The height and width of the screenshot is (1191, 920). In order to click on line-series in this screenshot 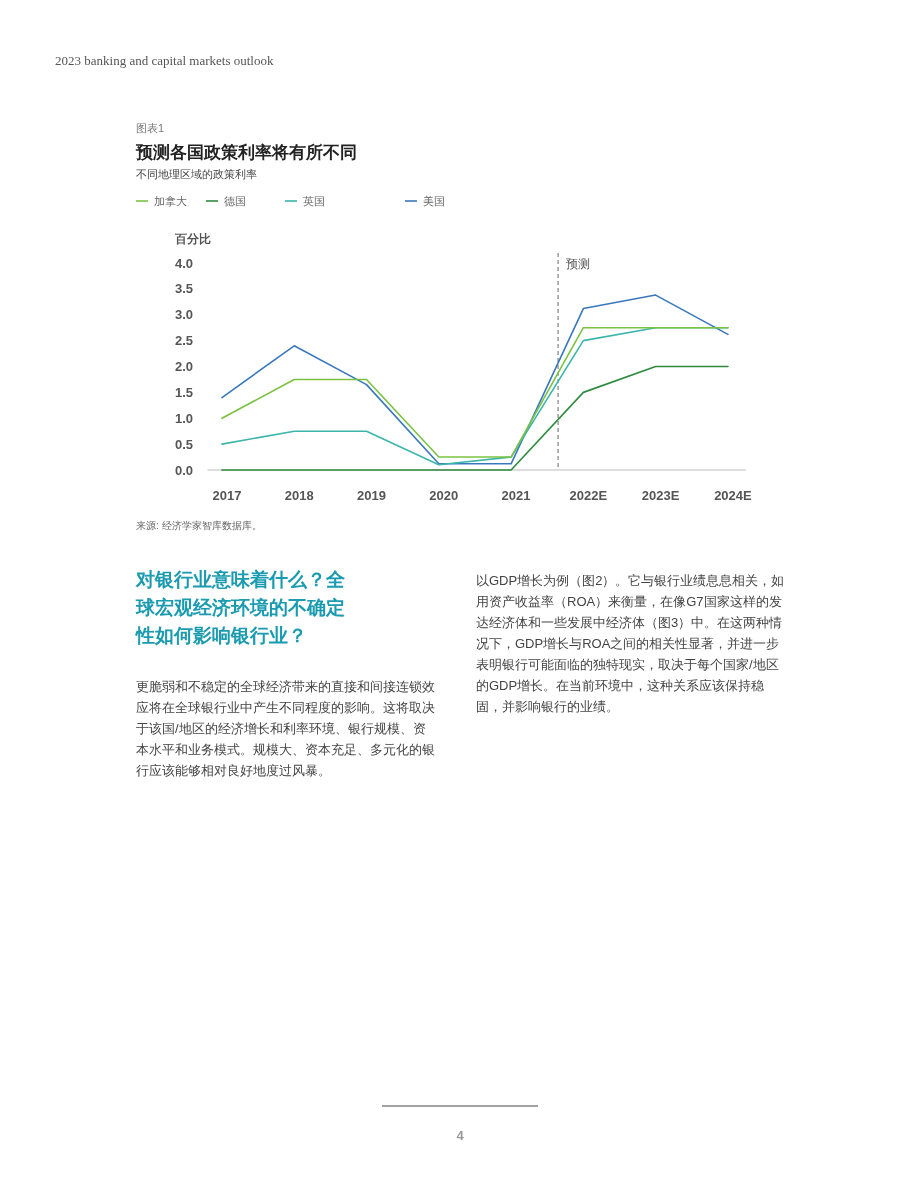, I will do `click(475, 379)`.